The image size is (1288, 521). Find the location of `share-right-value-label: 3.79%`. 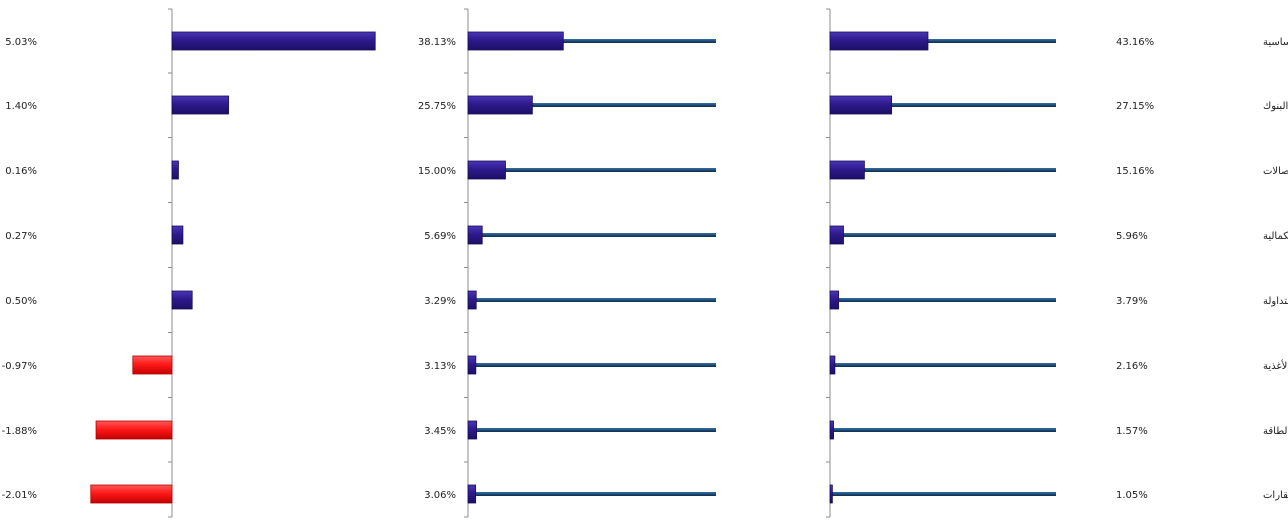

share-right-value-label: 3.79% is located at coordinates (1132, 301).